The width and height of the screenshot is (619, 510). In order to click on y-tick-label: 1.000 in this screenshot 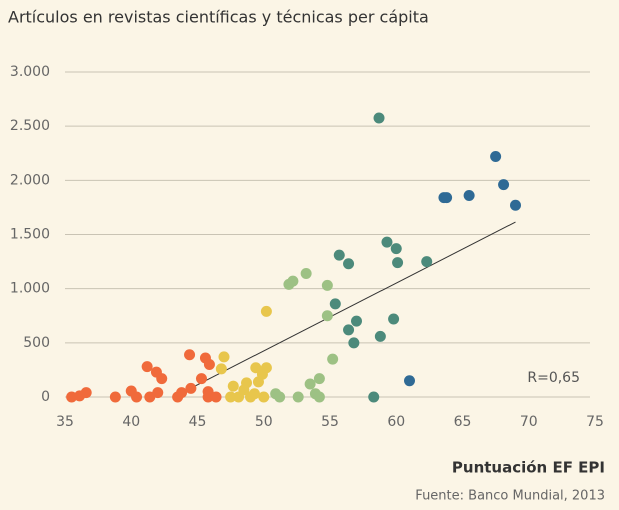, I will do `click(30, 289)`.